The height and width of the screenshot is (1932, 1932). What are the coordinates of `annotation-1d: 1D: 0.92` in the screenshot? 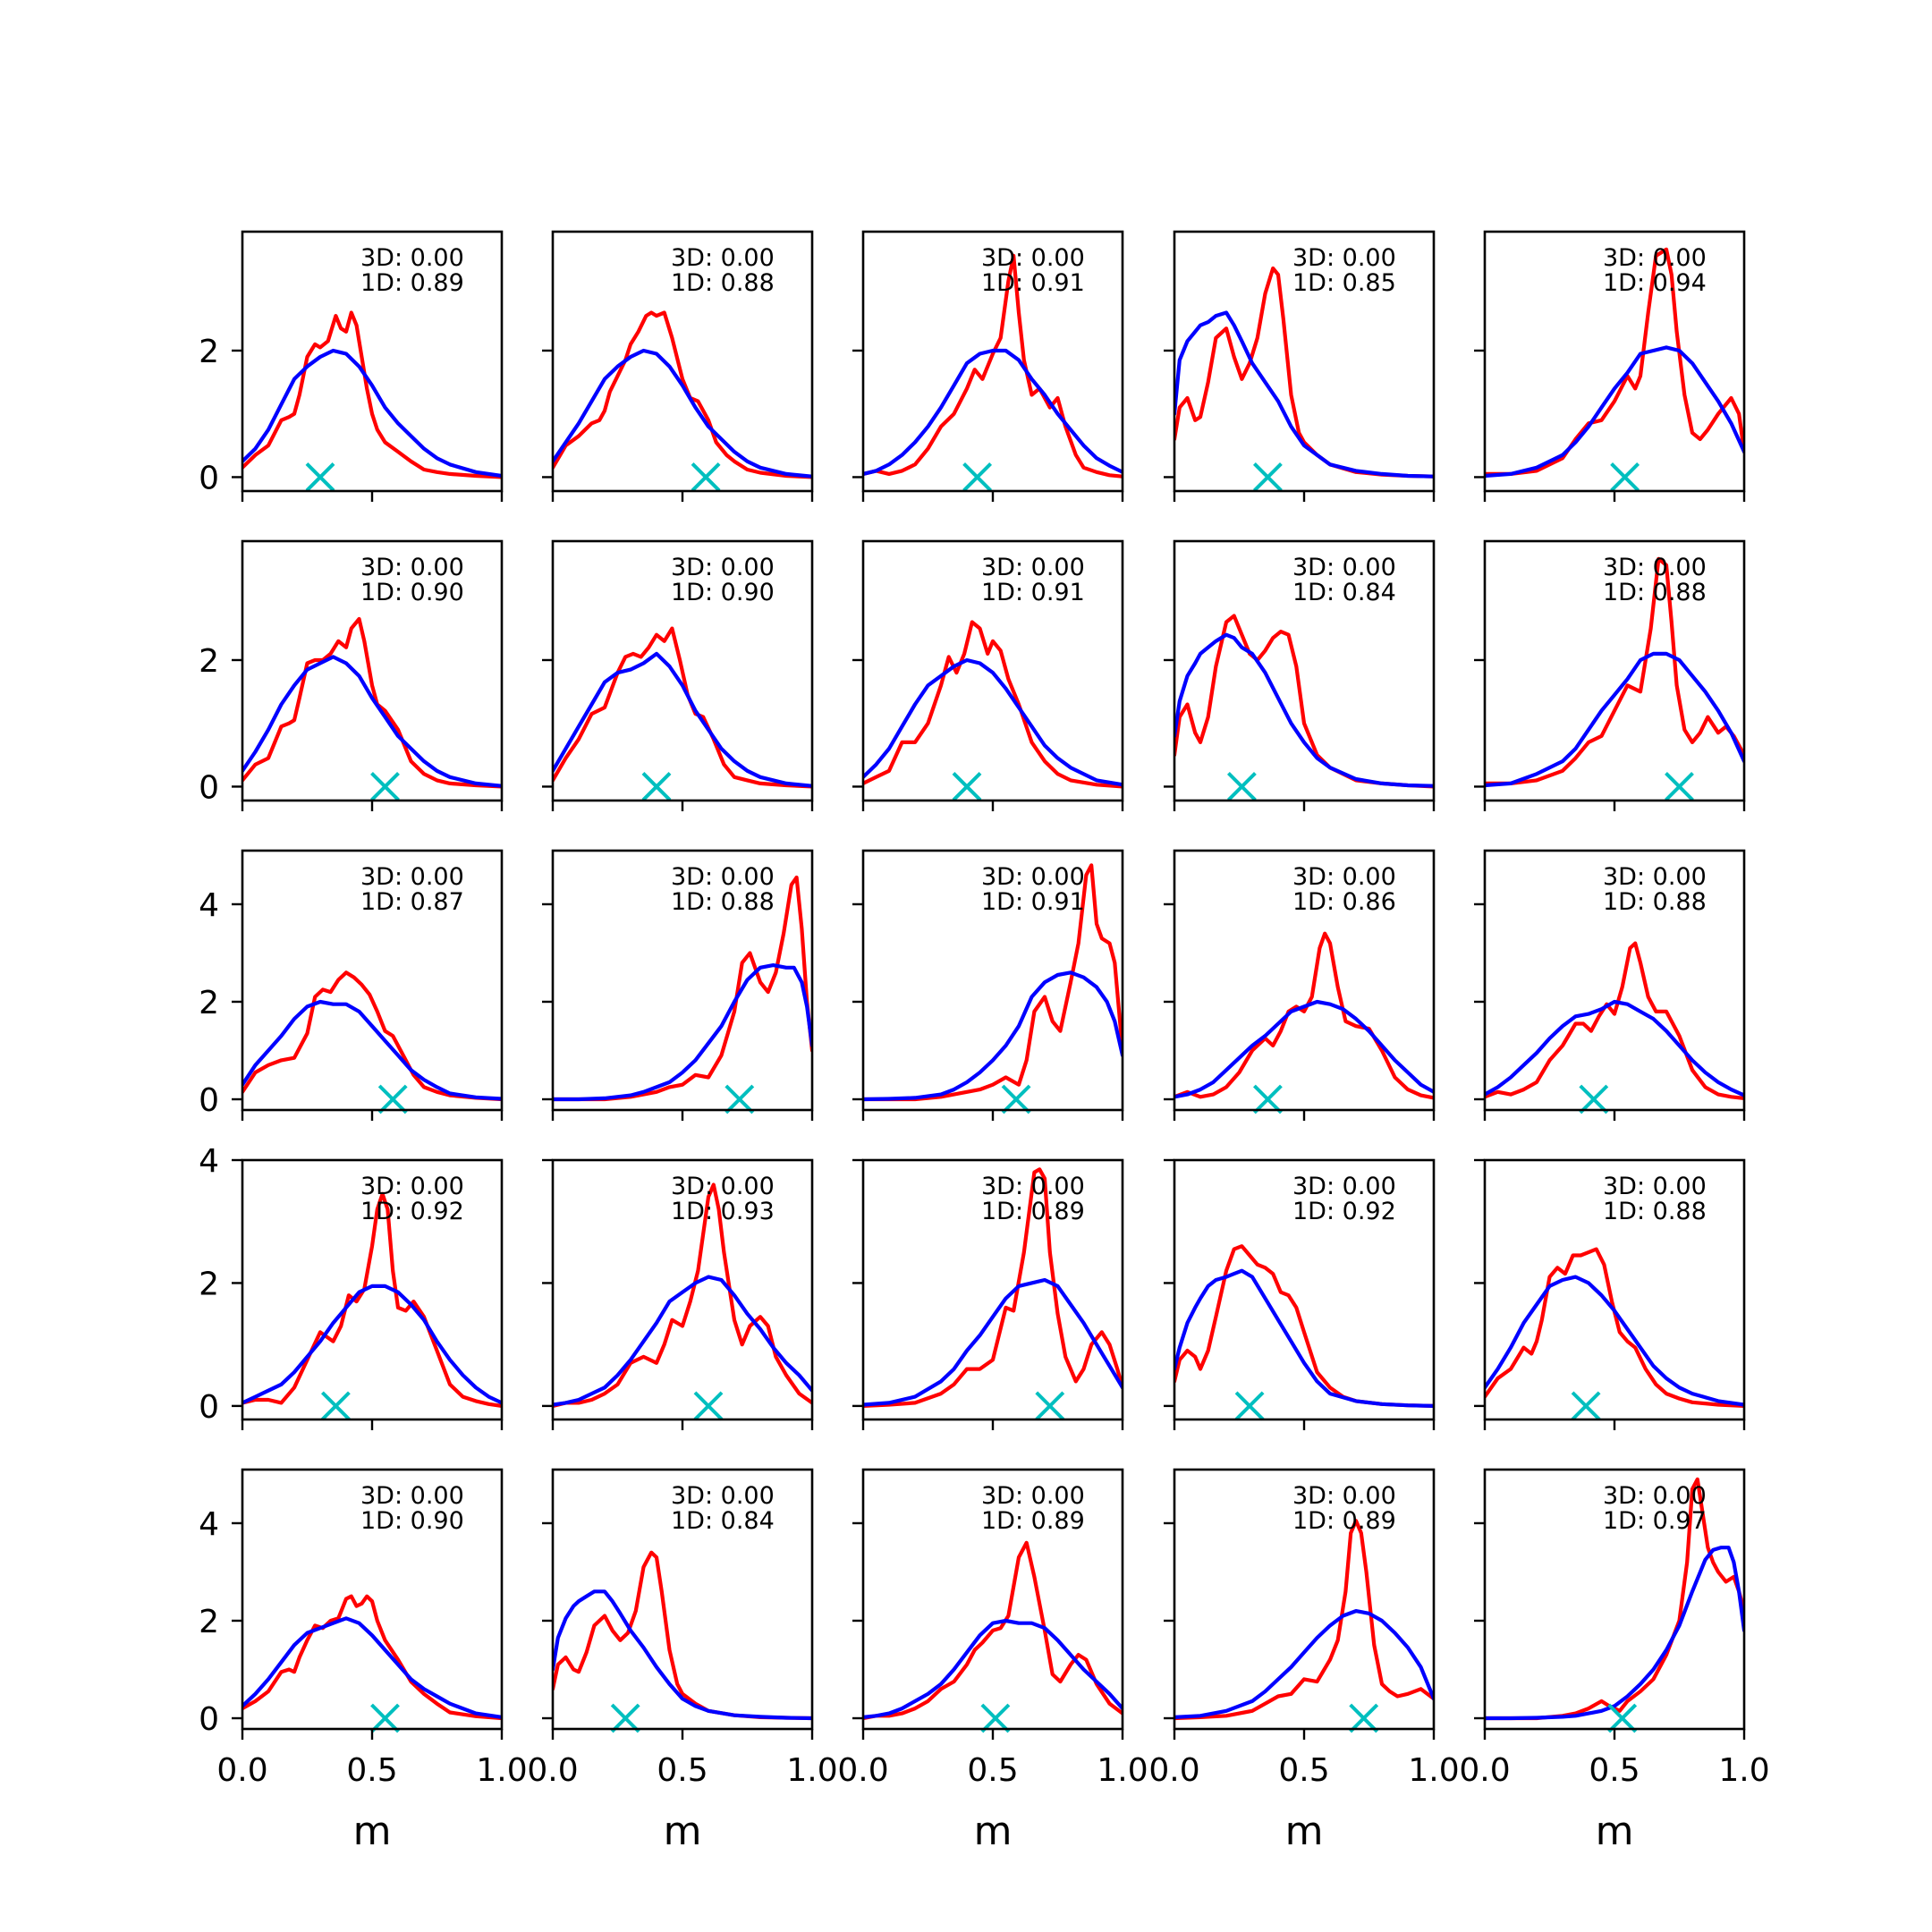 It's located at (412, 1211).